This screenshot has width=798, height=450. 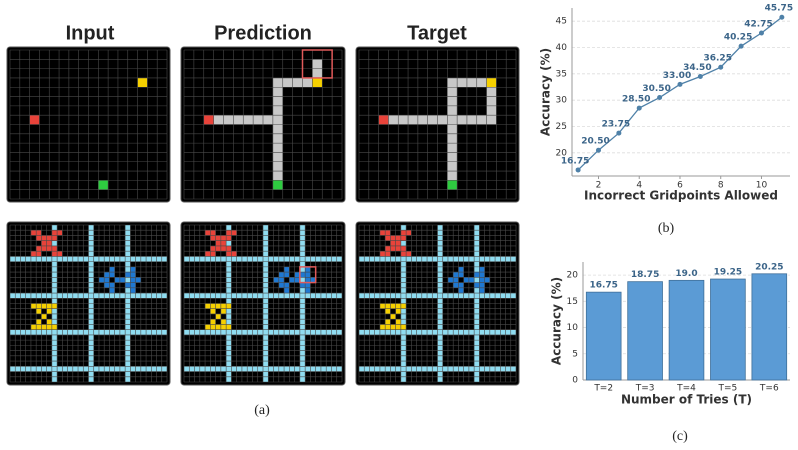 I want to click on x-tick-label: T=2, so click(x=603, y=389).